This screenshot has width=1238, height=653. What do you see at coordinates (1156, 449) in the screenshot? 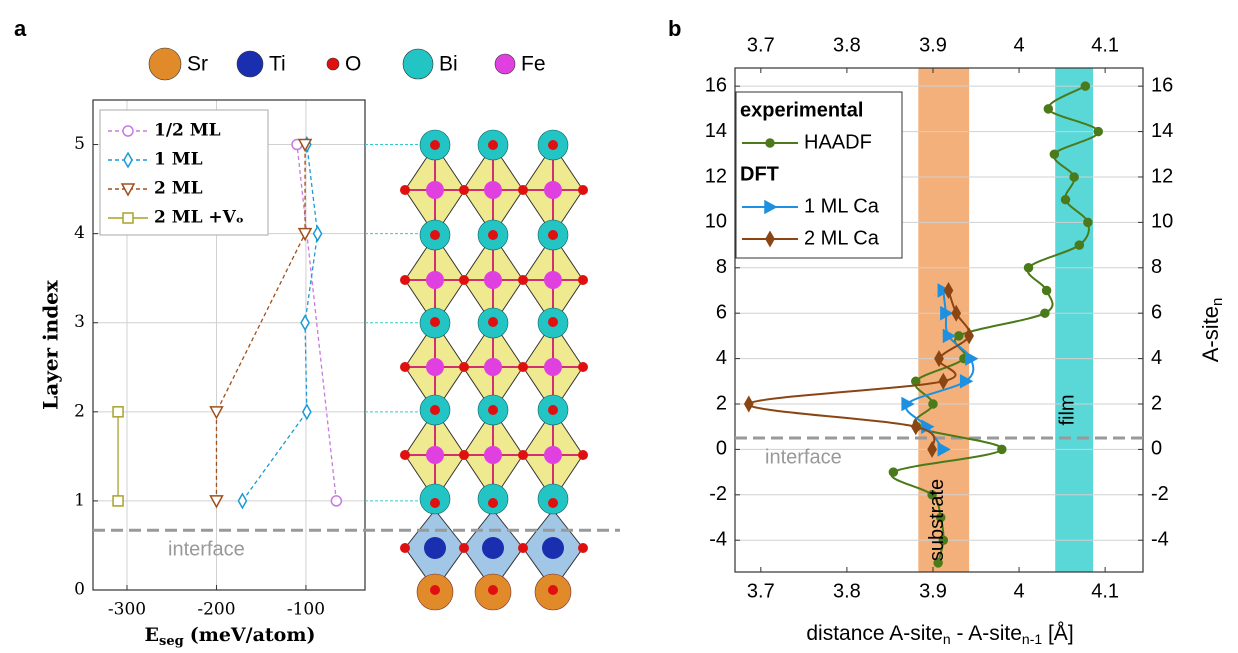
I see `y2-tick-label: 0` at bounding box center [1156, 449].